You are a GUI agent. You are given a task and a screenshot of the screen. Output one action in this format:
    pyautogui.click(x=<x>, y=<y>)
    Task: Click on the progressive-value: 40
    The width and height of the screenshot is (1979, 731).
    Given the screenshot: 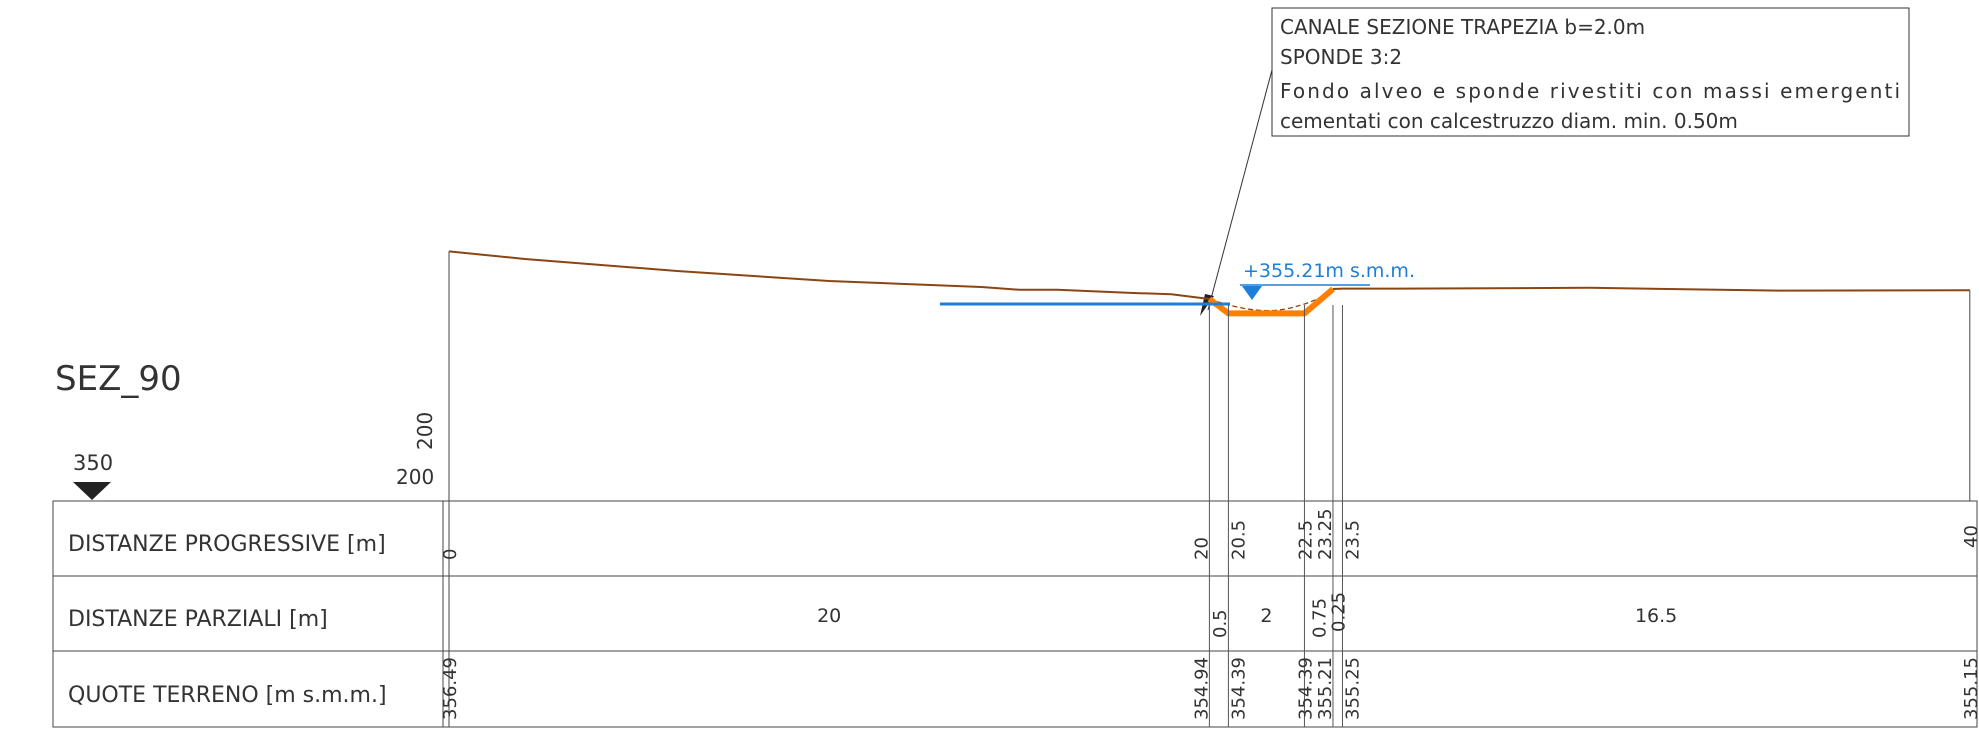 What is the action you would take?
    pyautogui.click(x=1970, y=536)
    